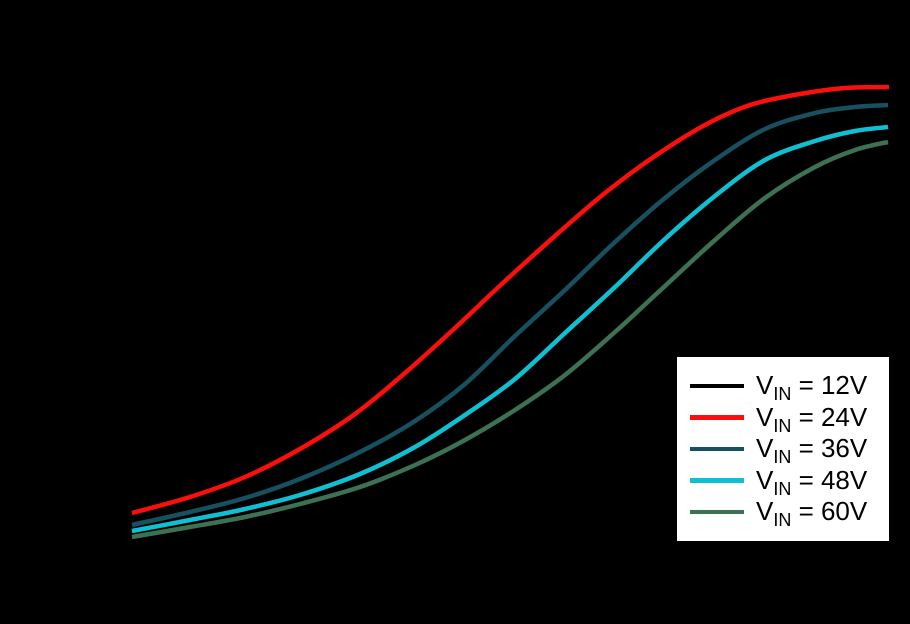 The width and height of the screenshot is (910, 624). I want to click on legend-label-suffix: = 24V, so click(829, 416).